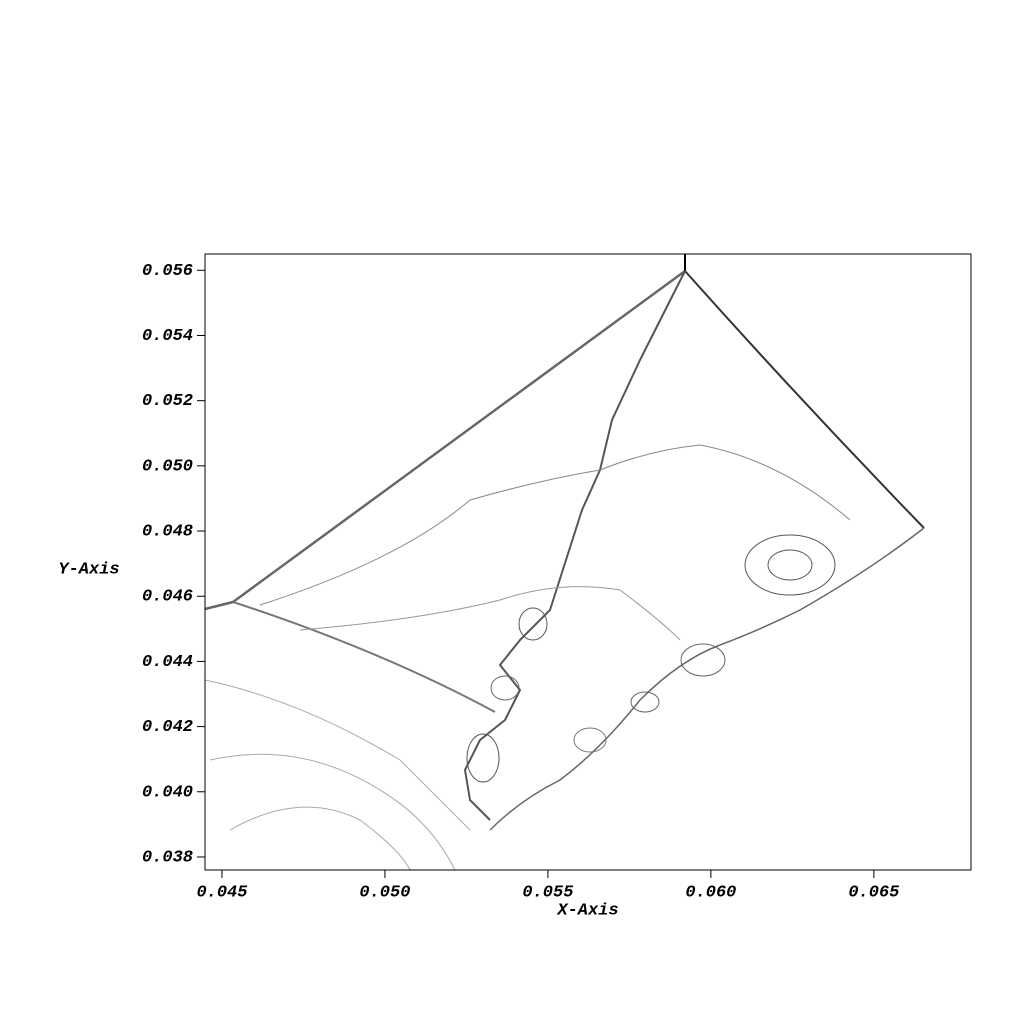  I want to click on y-tick-label: 0.054, so click(167, 336).